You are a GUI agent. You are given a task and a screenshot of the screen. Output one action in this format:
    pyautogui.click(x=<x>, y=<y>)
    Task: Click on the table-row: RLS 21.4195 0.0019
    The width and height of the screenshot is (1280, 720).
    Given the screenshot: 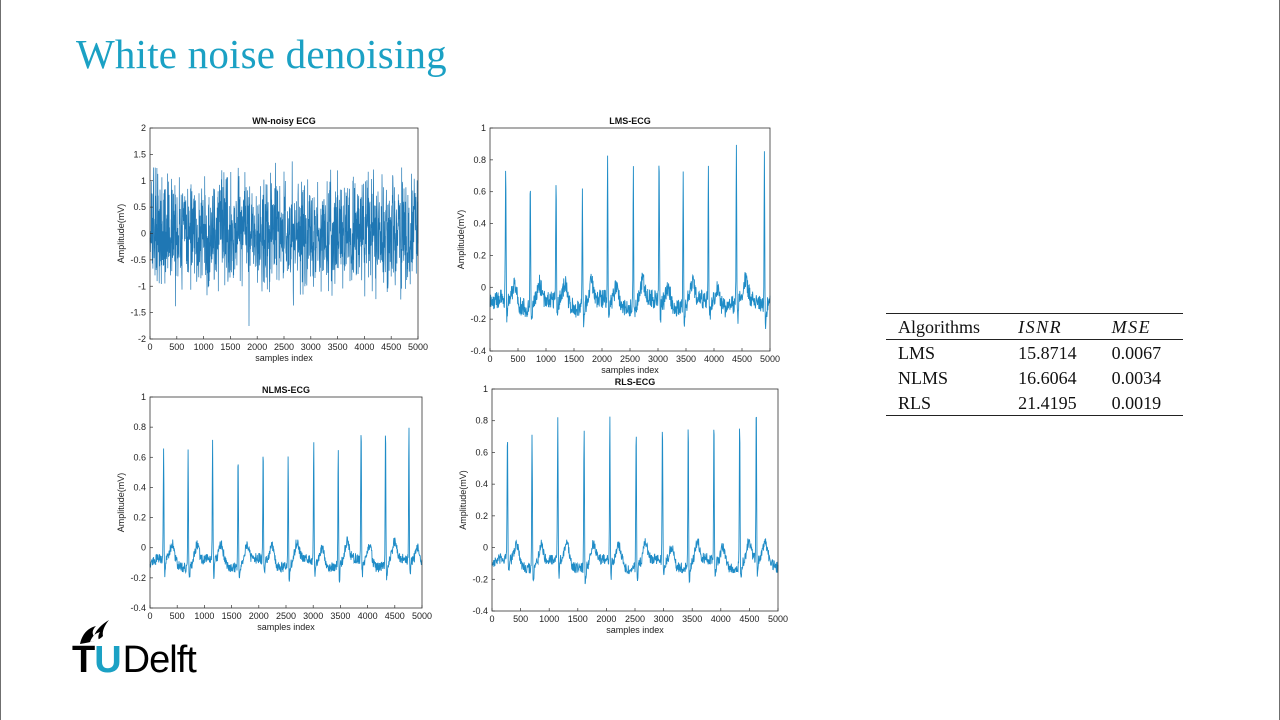 What is the action you would take?
    pyautogui.click(x=1034, y=403)
    